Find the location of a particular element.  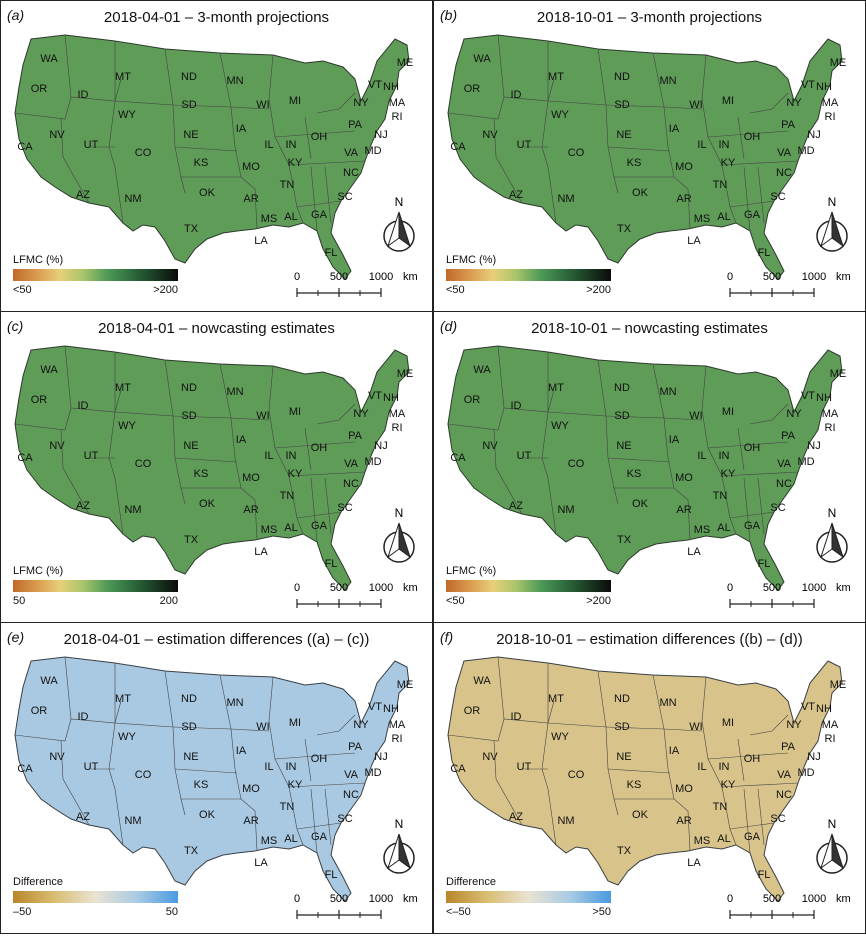

state-label-az: AZ is located at coordinates (516, 817).